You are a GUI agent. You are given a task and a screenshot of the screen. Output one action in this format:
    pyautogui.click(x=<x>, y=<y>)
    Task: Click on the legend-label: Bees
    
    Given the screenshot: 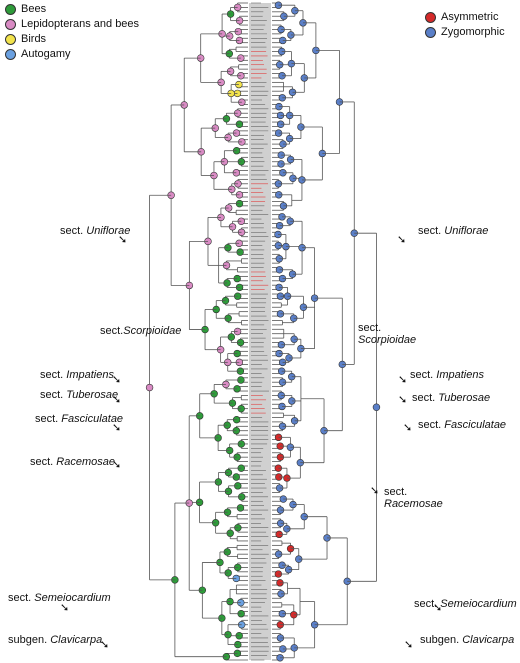 What is the action you would take?
    pyautogui.click(x=34, y=9)
    